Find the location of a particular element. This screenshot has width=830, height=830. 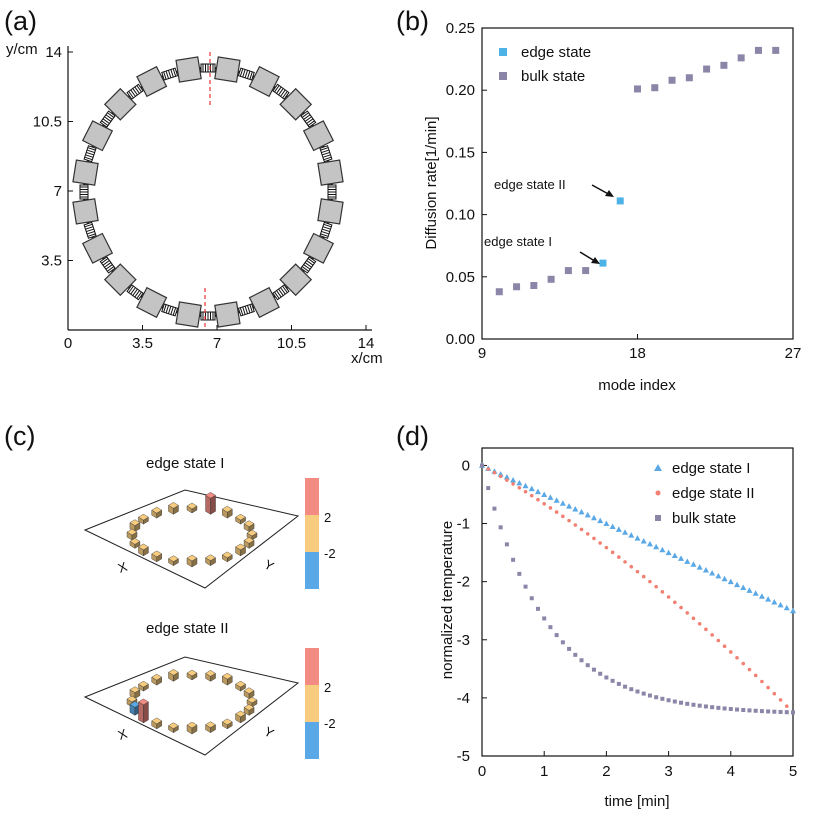

plot2-base-plane is located at coordinates (191, 706).